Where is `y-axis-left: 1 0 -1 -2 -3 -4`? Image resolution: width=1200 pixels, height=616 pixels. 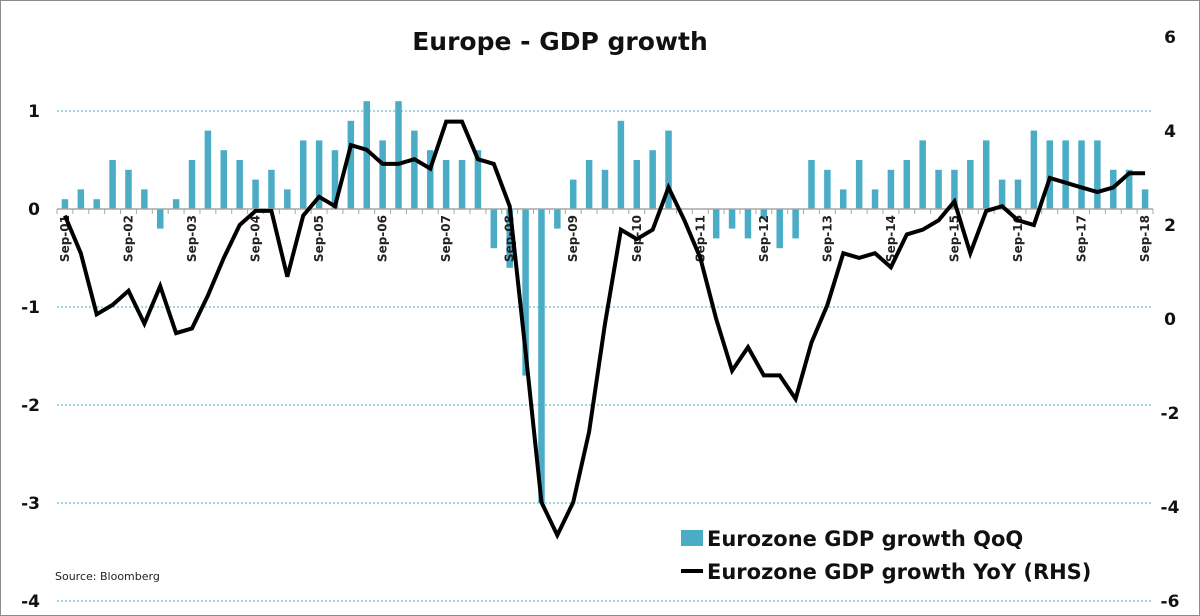
y-axis-left: 1 0 -1 -2 -3 -4 is located at coordinates (30, 357).